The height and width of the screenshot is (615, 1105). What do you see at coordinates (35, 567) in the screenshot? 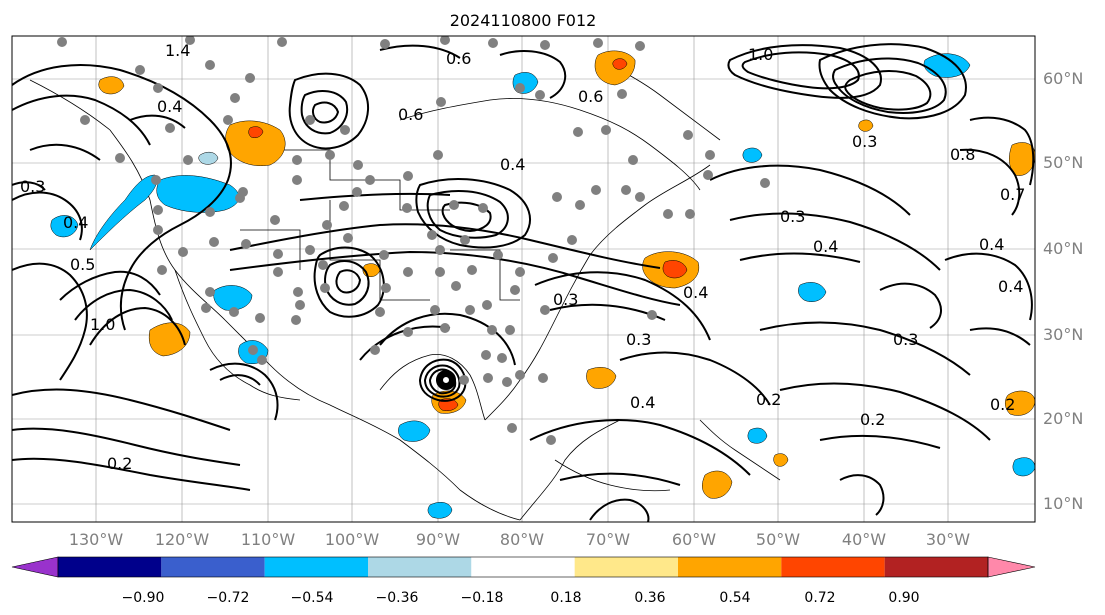
I see `colorbar-extend-low` at bounding box center [35, 567].